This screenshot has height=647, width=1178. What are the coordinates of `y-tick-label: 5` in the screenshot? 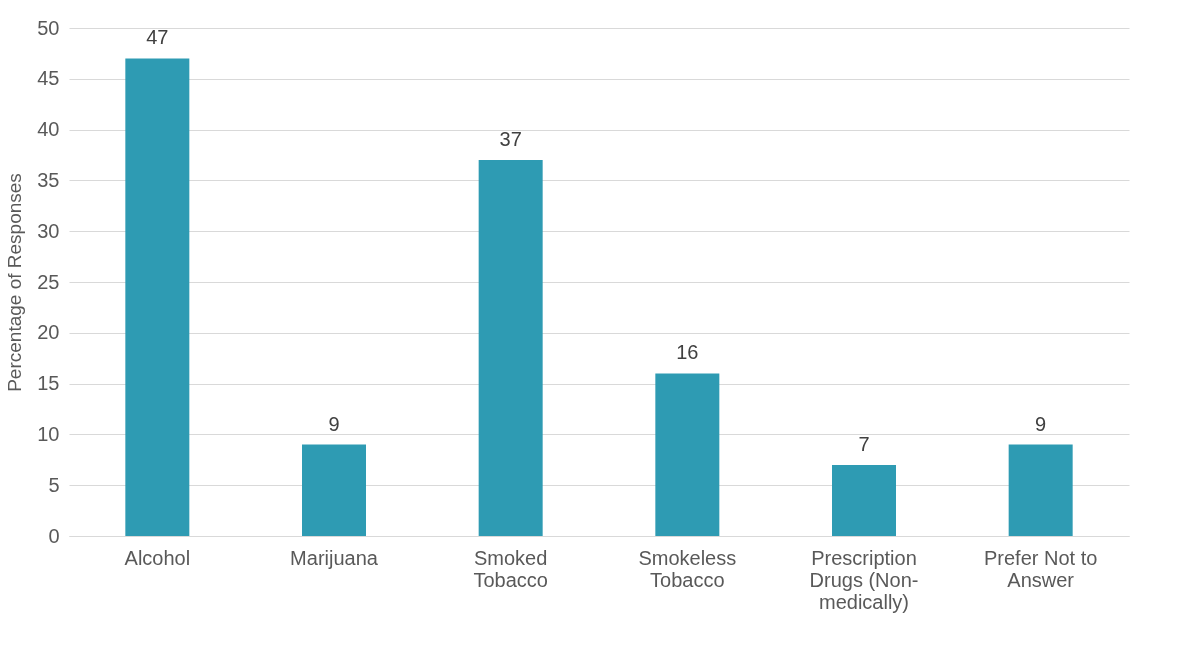 It's located at (54, 484).